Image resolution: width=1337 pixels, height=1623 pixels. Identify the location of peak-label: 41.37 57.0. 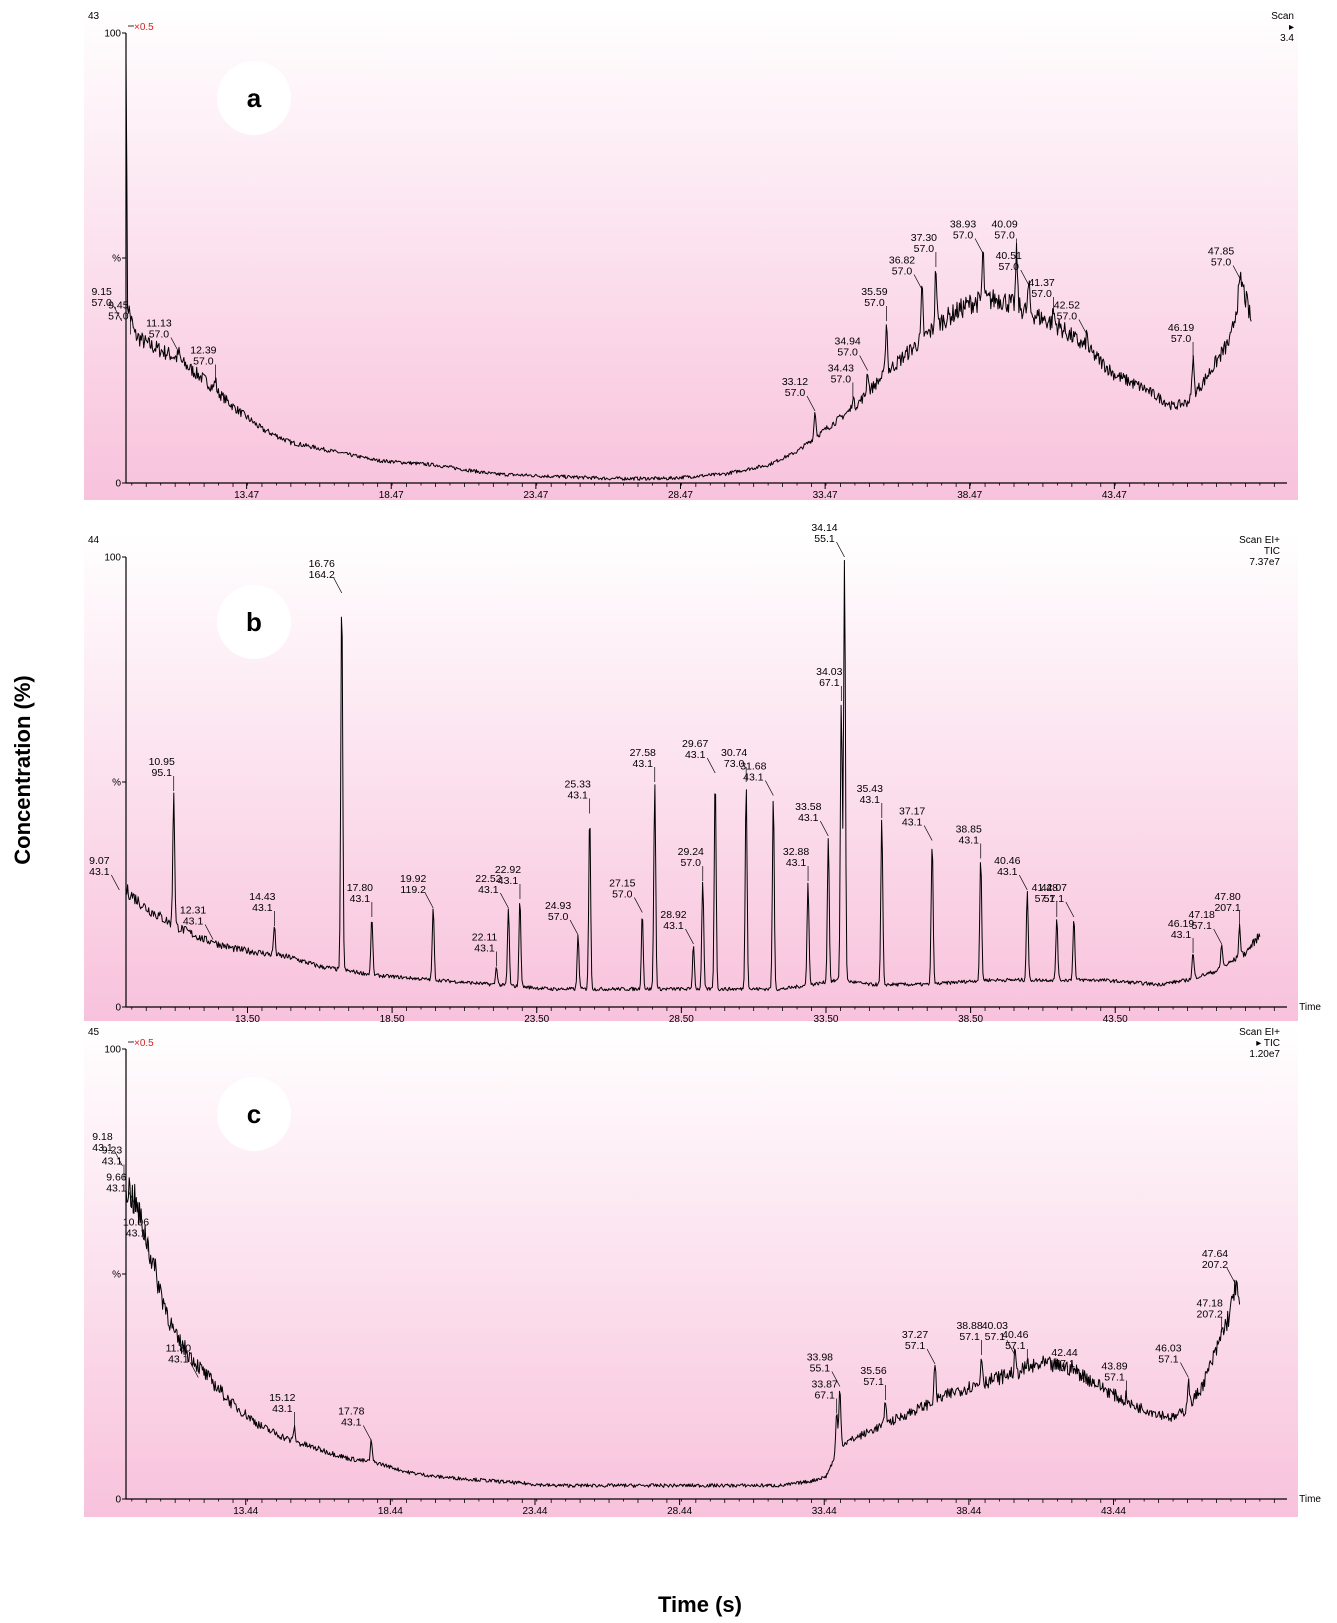
(1041, 288).